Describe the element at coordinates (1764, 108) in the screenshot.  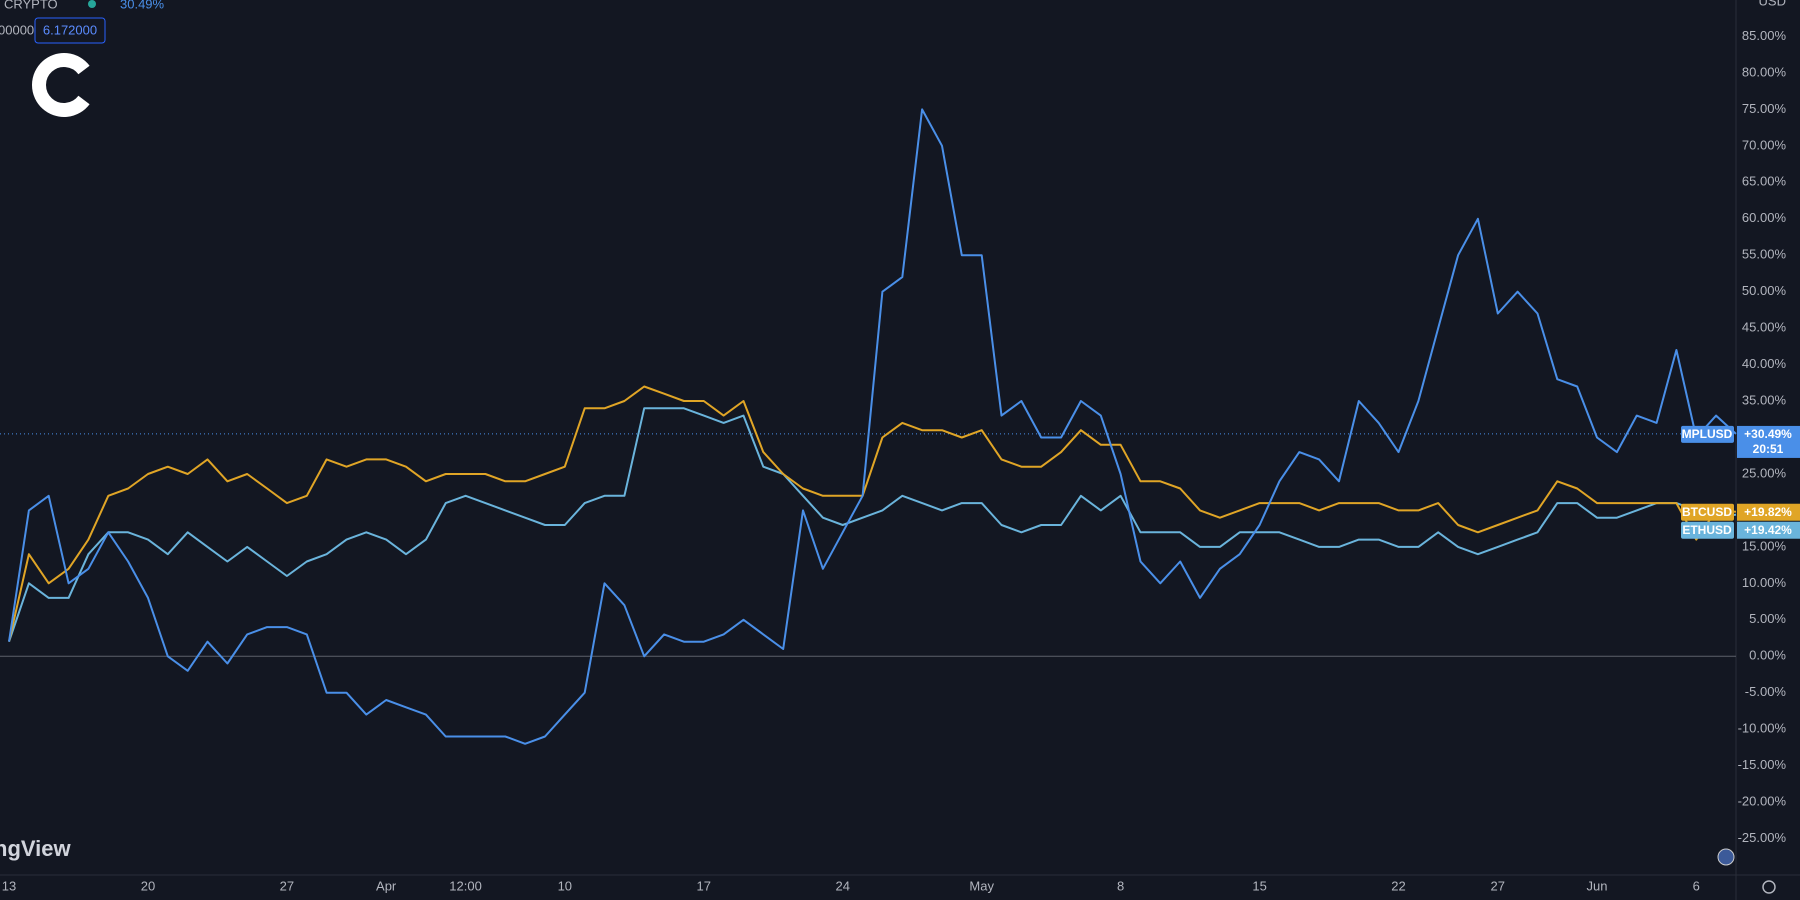
I see `y-tick-label: 75.00%` at that location.